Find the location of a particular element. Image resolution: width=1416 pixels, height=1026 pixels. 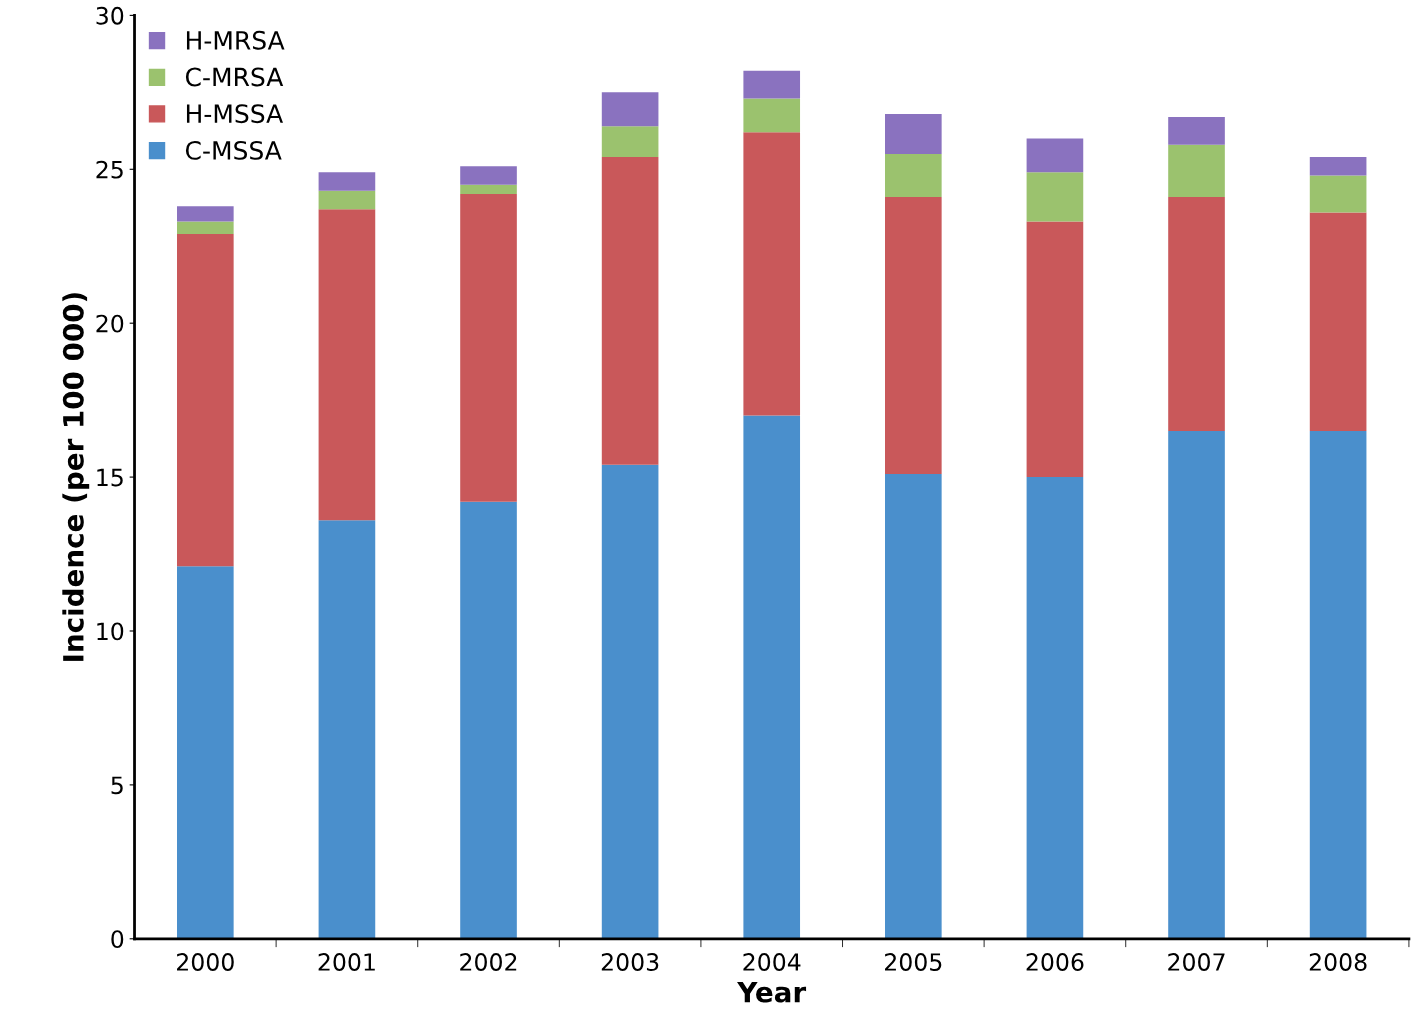

x-tick-label: 2005 is located at coordinates (913, 962).